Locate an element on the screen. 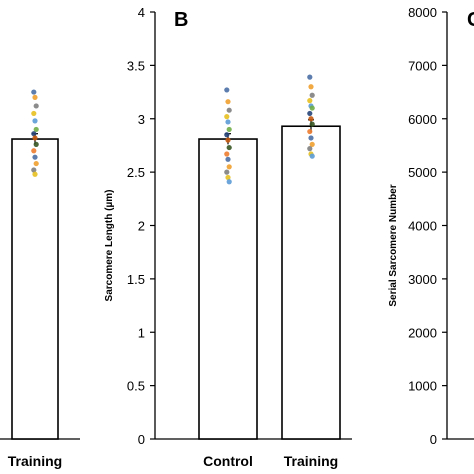 This screenshot has width=474, height=474. panel-letter: B is located at coordinates (181, 20).